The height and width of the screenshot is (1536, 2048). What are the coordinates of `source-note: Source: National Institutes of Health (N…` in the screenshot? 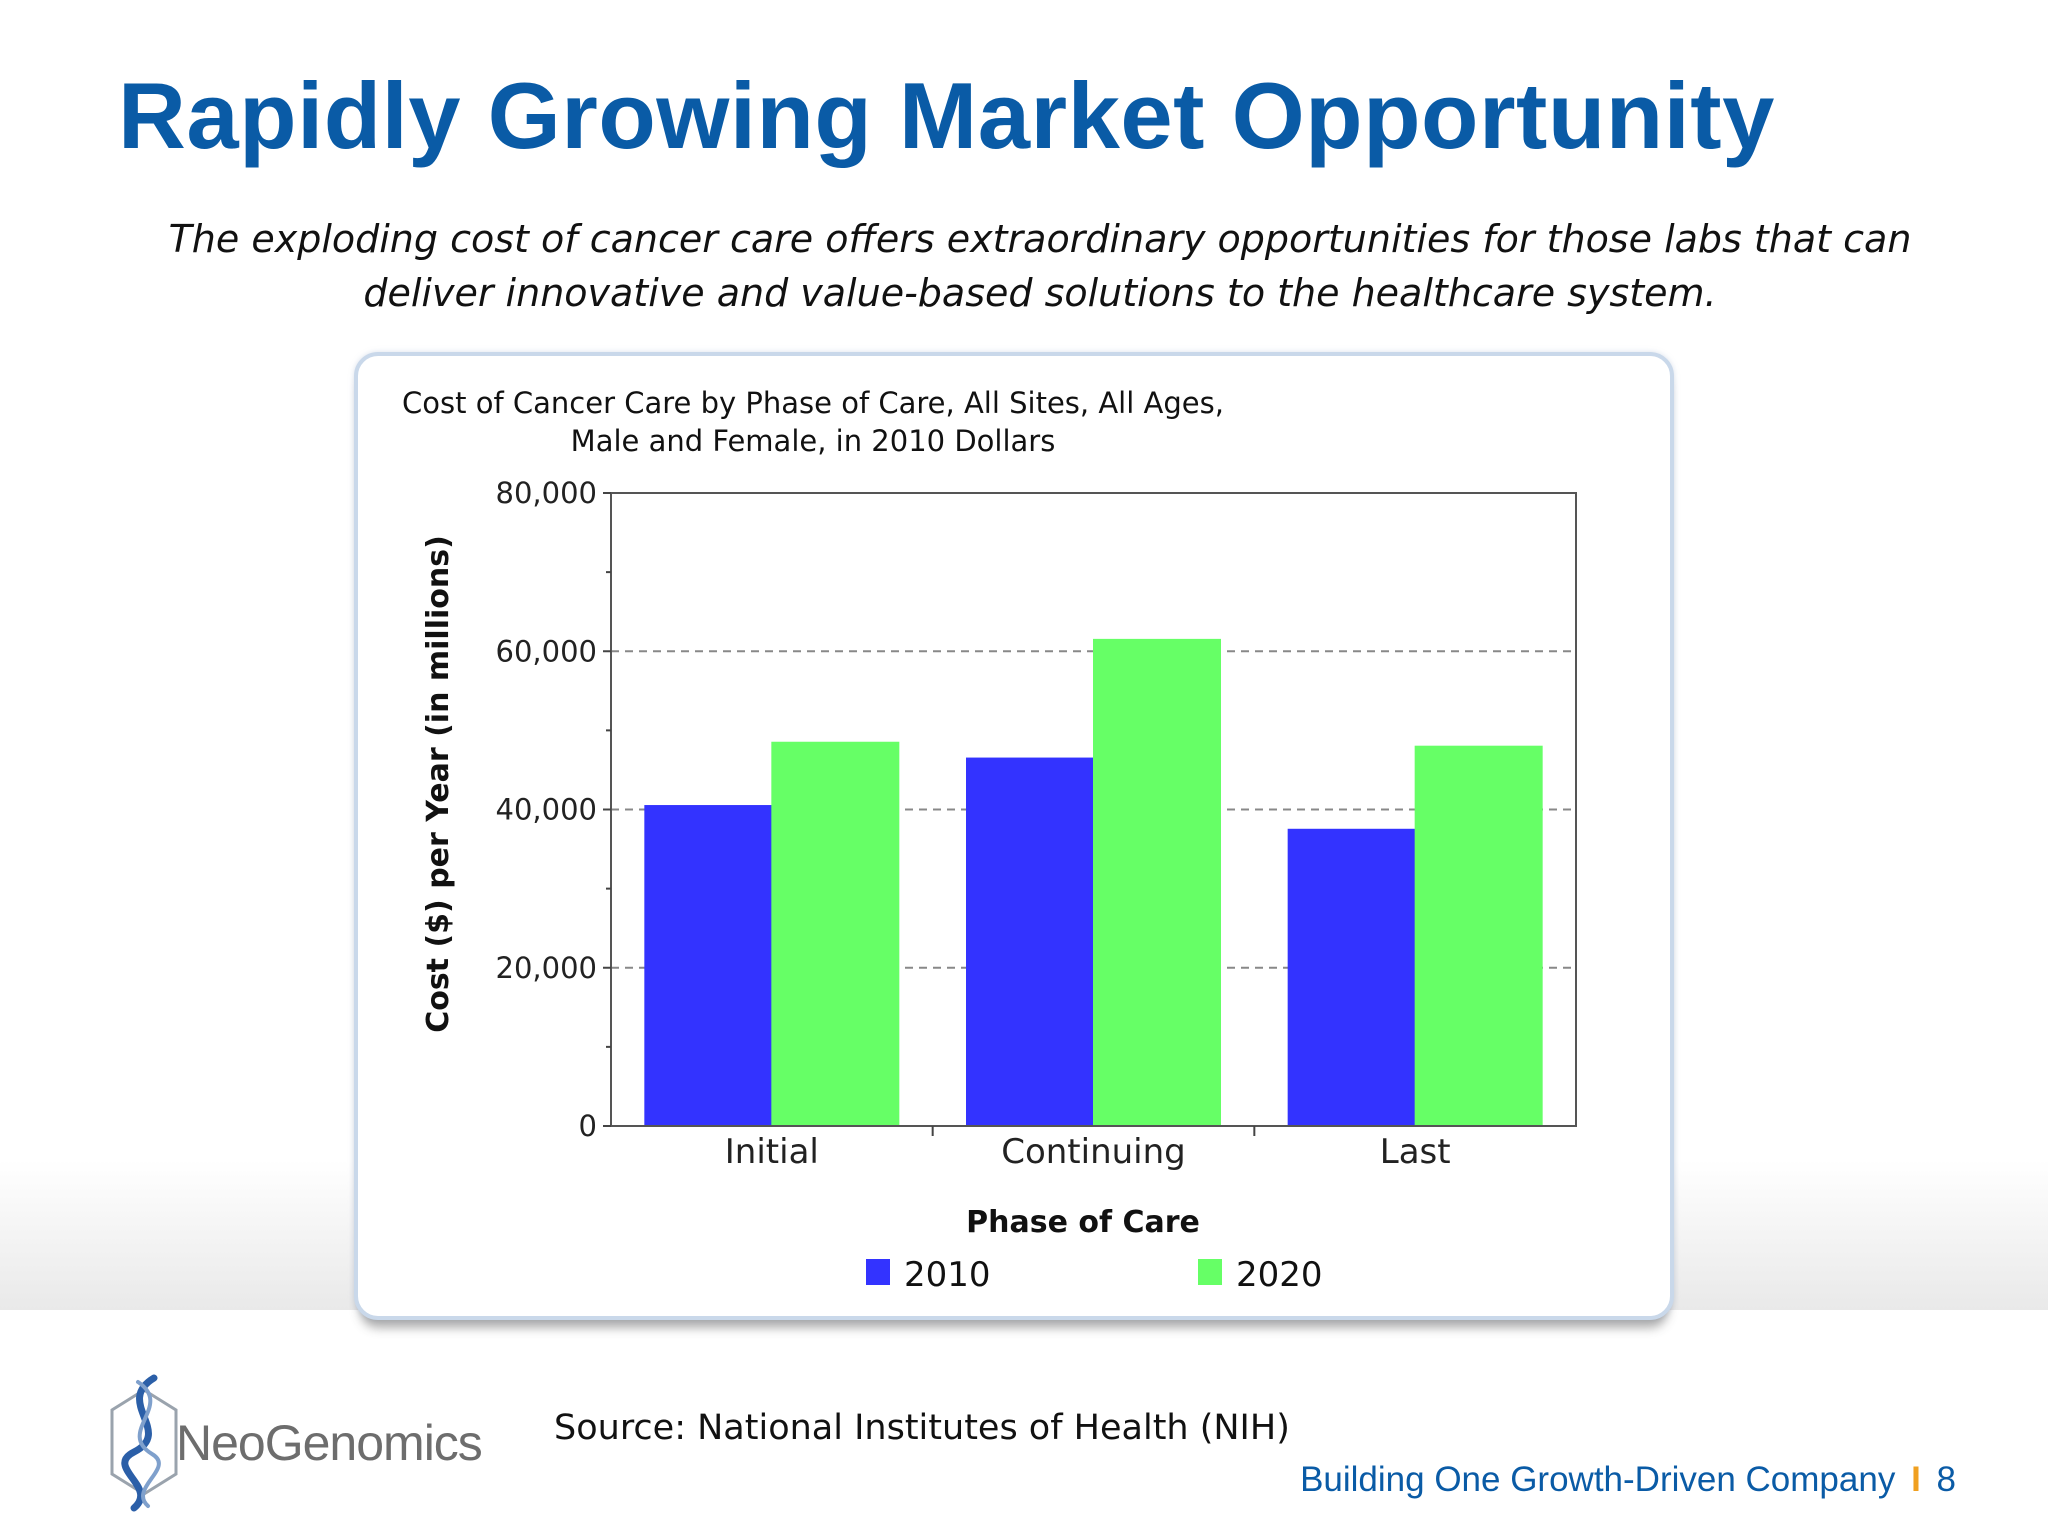 It's located at (922, 1428).